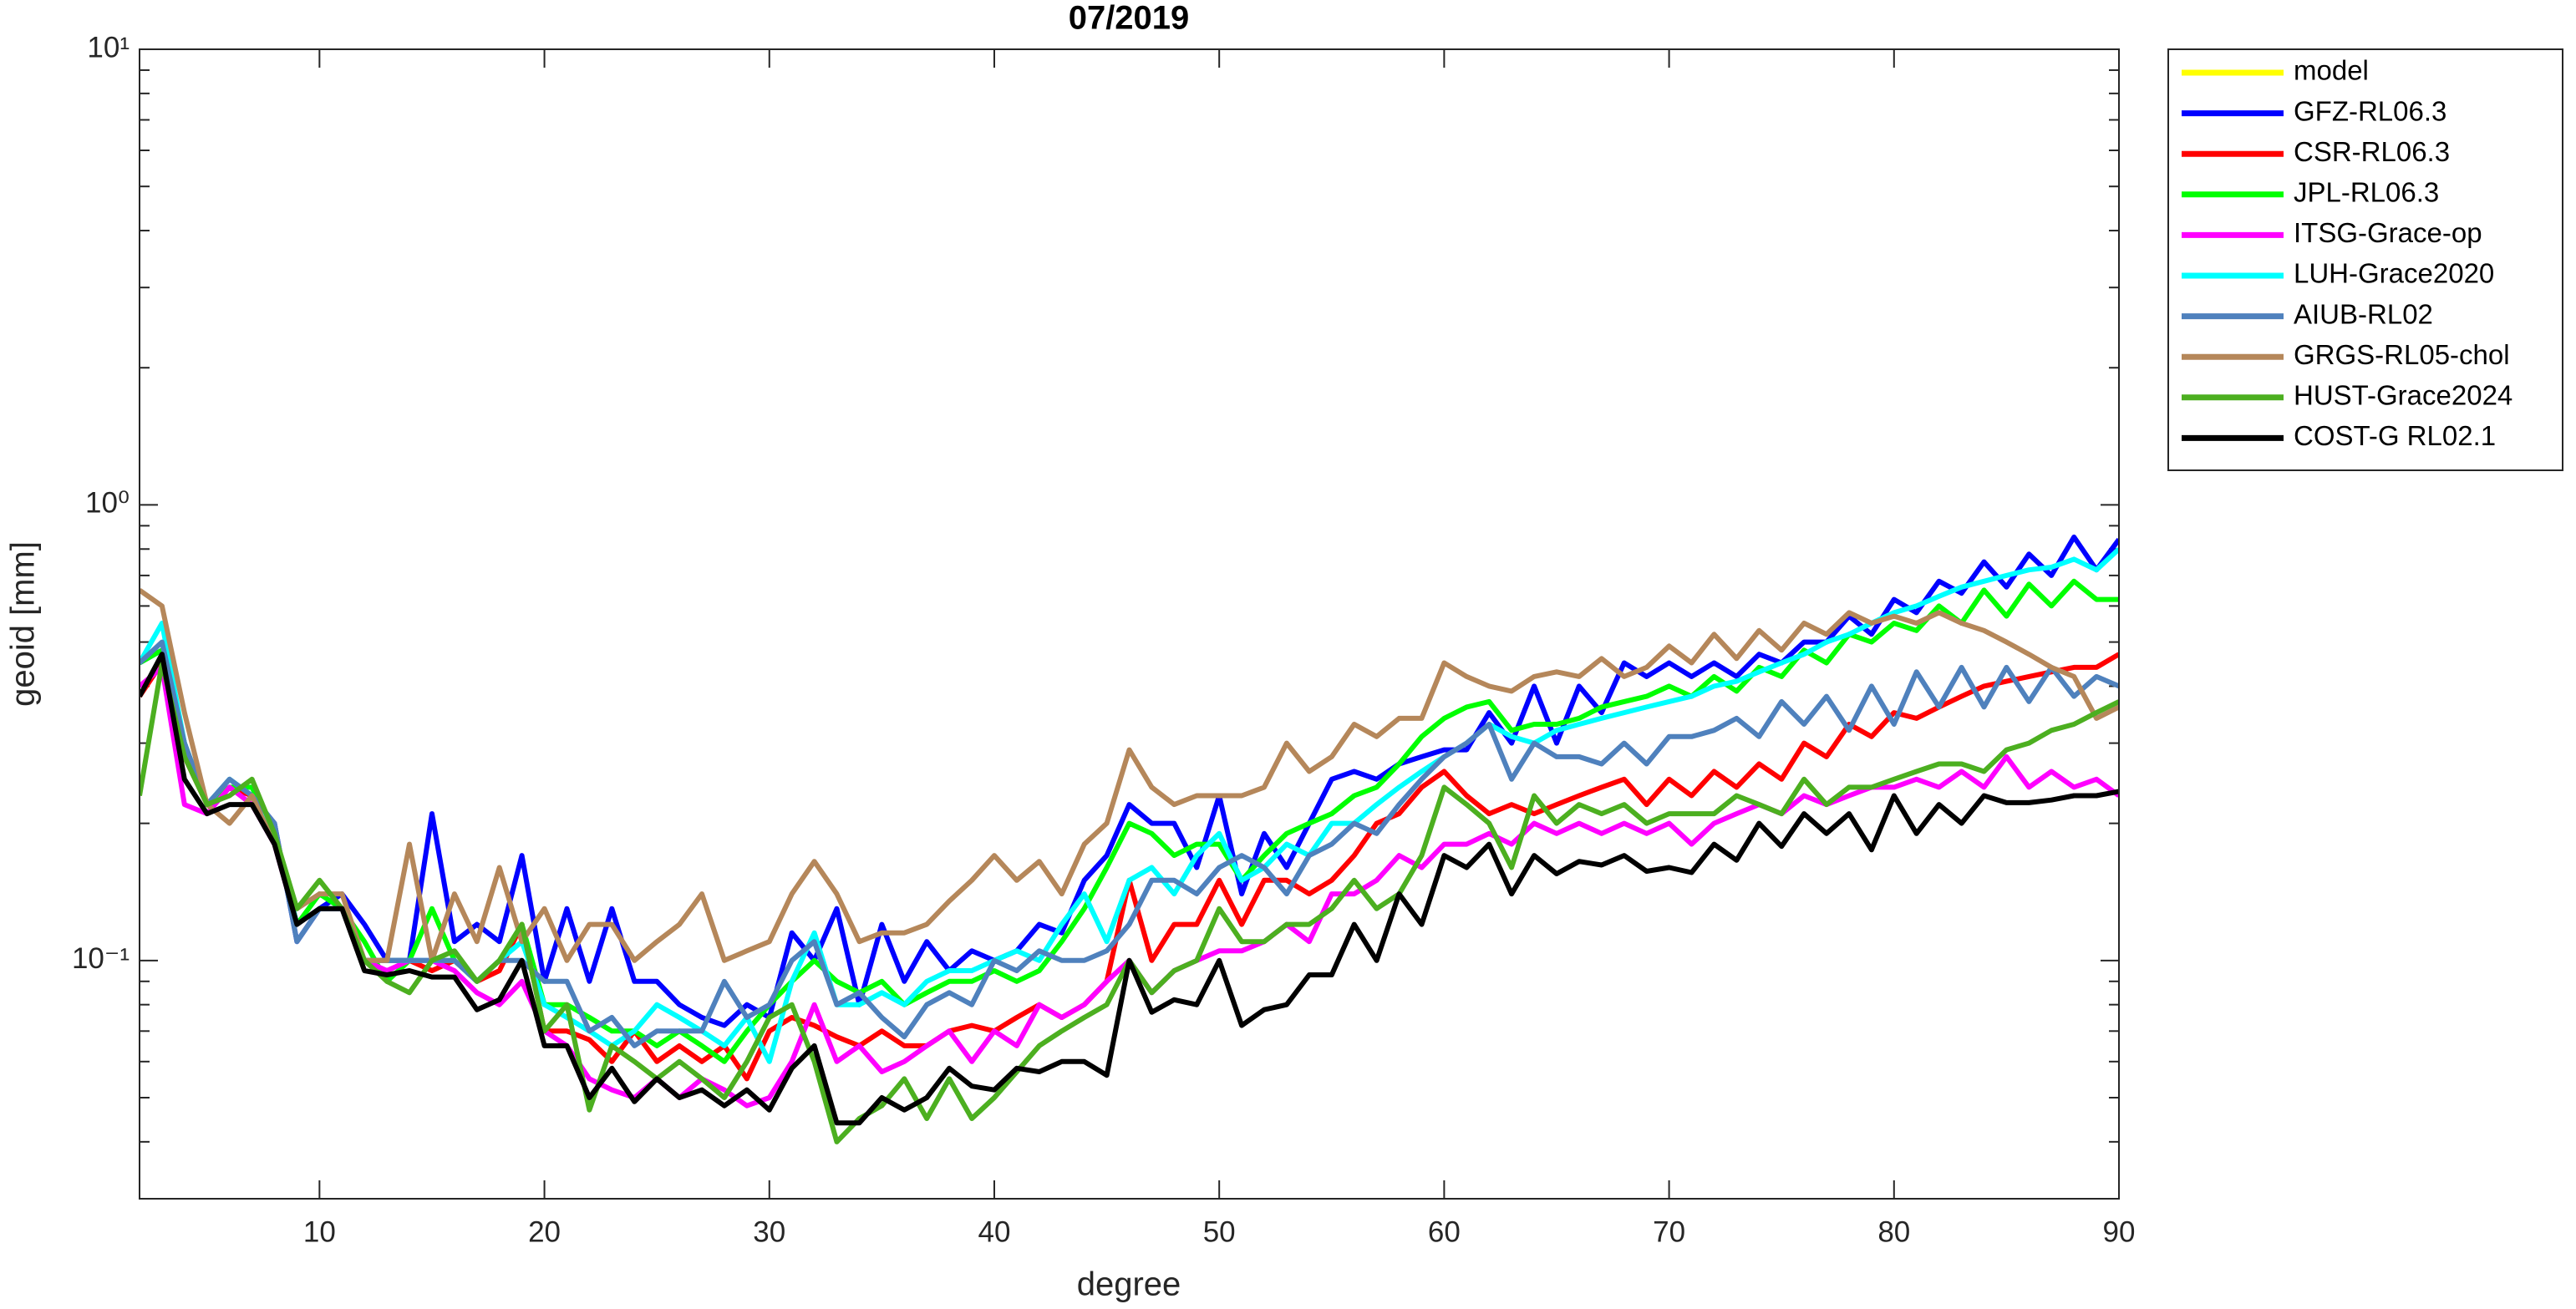 Image resolution: width=2576 pixels, height=1309 pixels. What do you see at coordinates (2388, 232) in the screenshot?
I see `legend-label: ITSG-Grace-op` at bounding box center [2388, 232].